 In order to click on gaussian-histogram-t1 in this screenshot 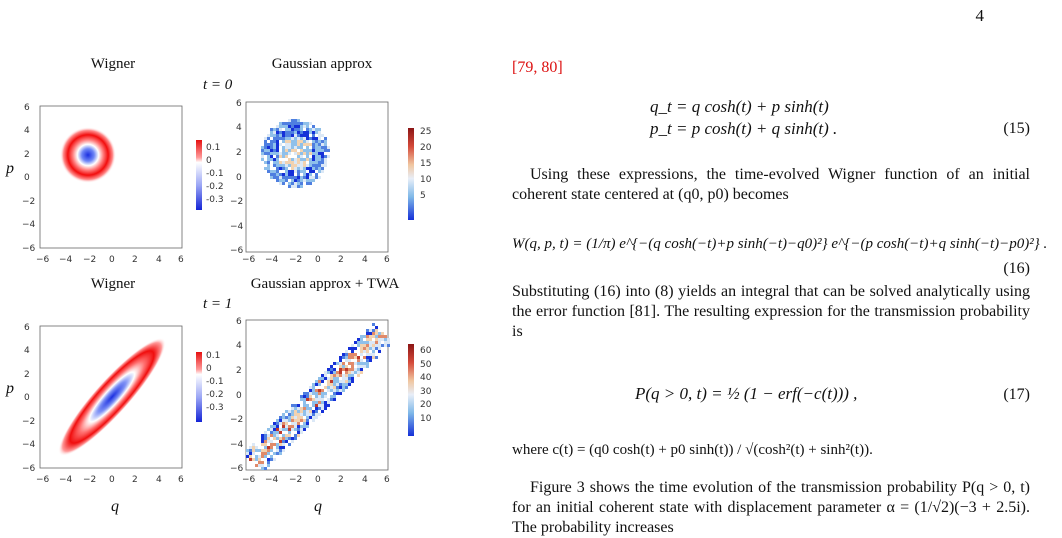, I will do `click(318, 396)`.